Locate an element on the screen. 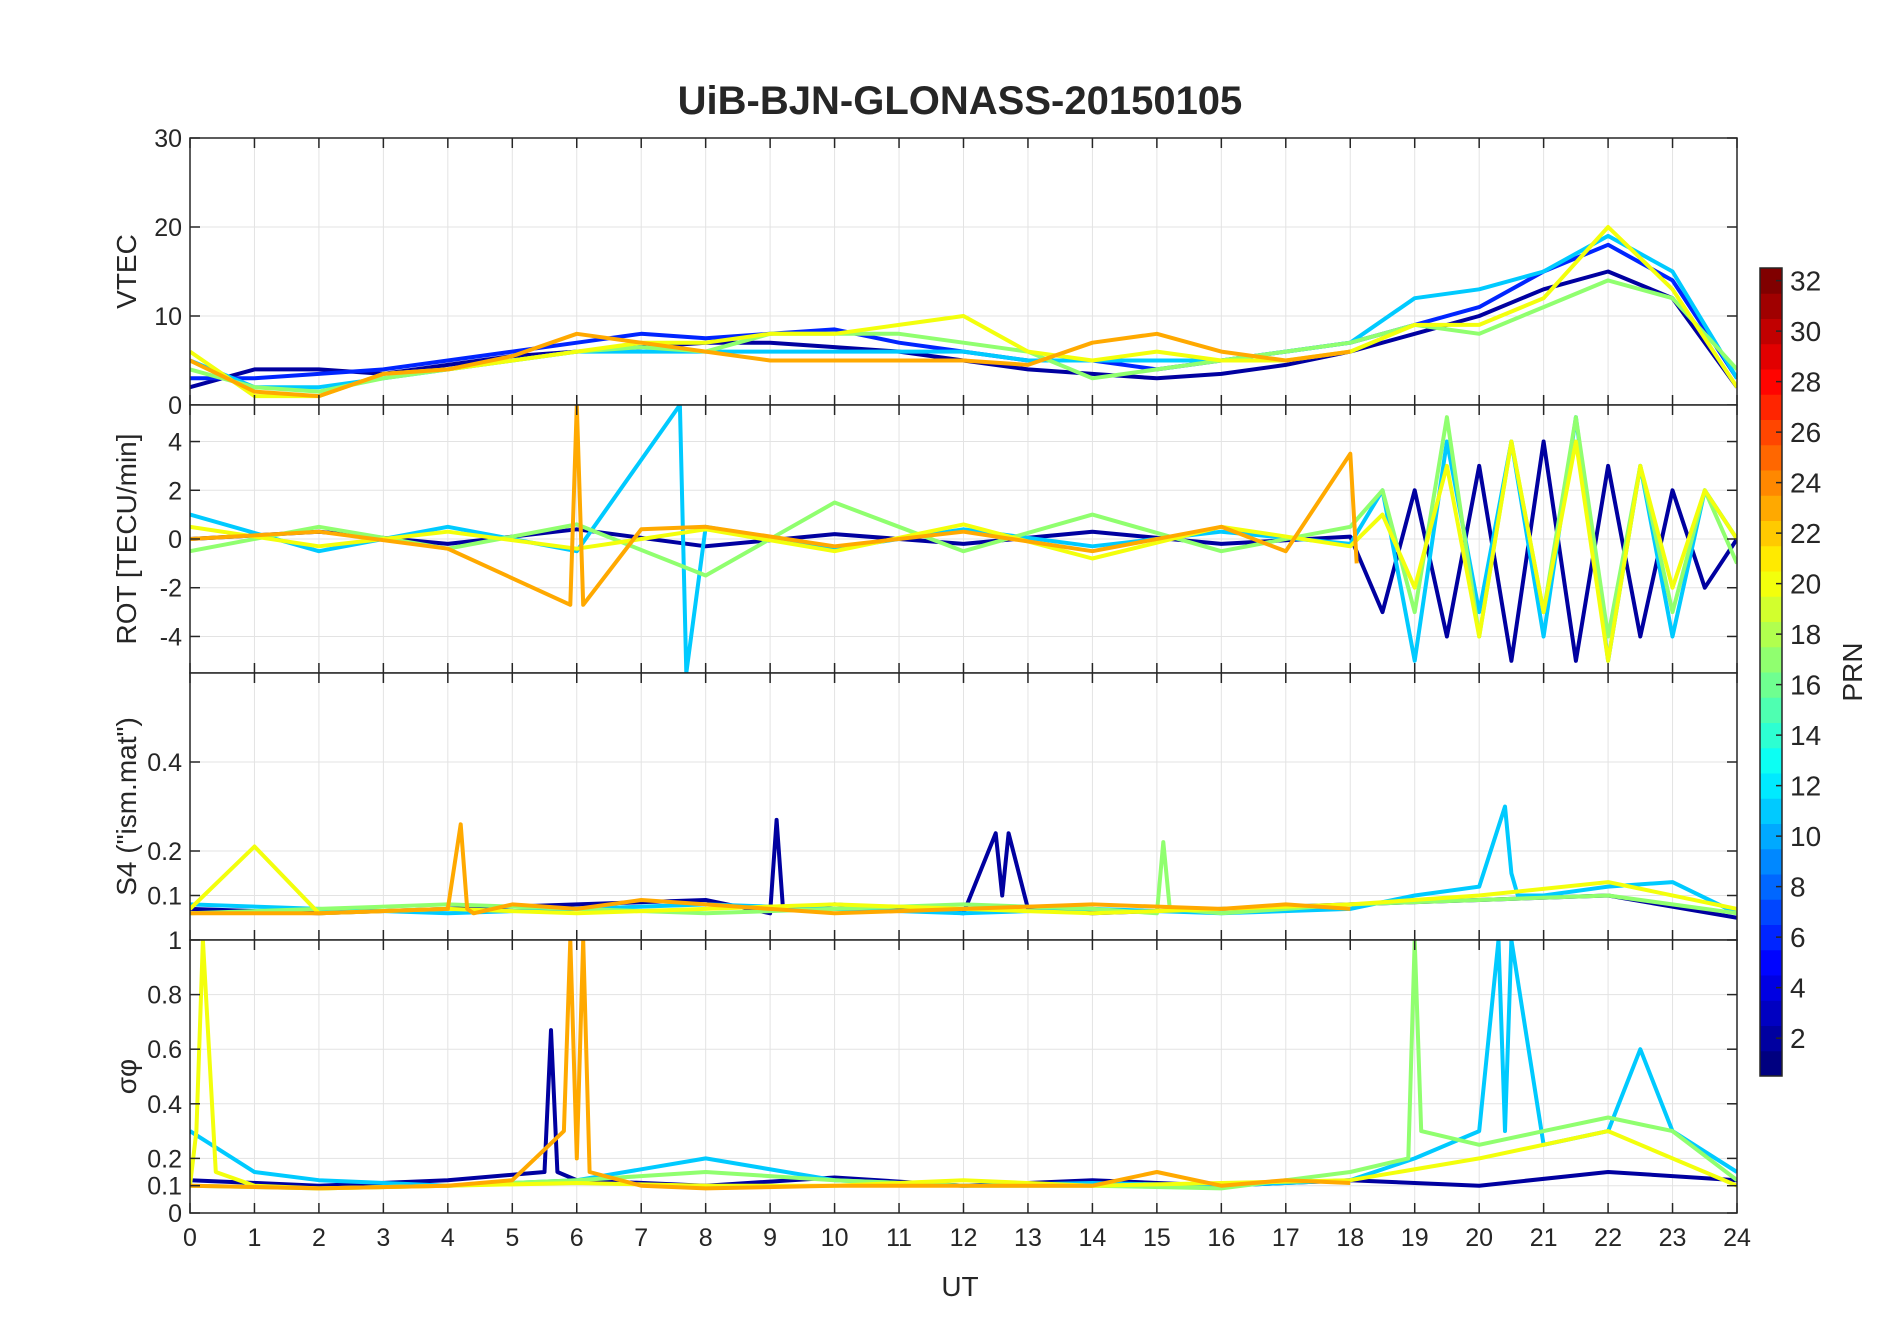 The image size is (1902, 1330). y-axis-label: ROT [TECU/min] is located at coordinates (126, 538).